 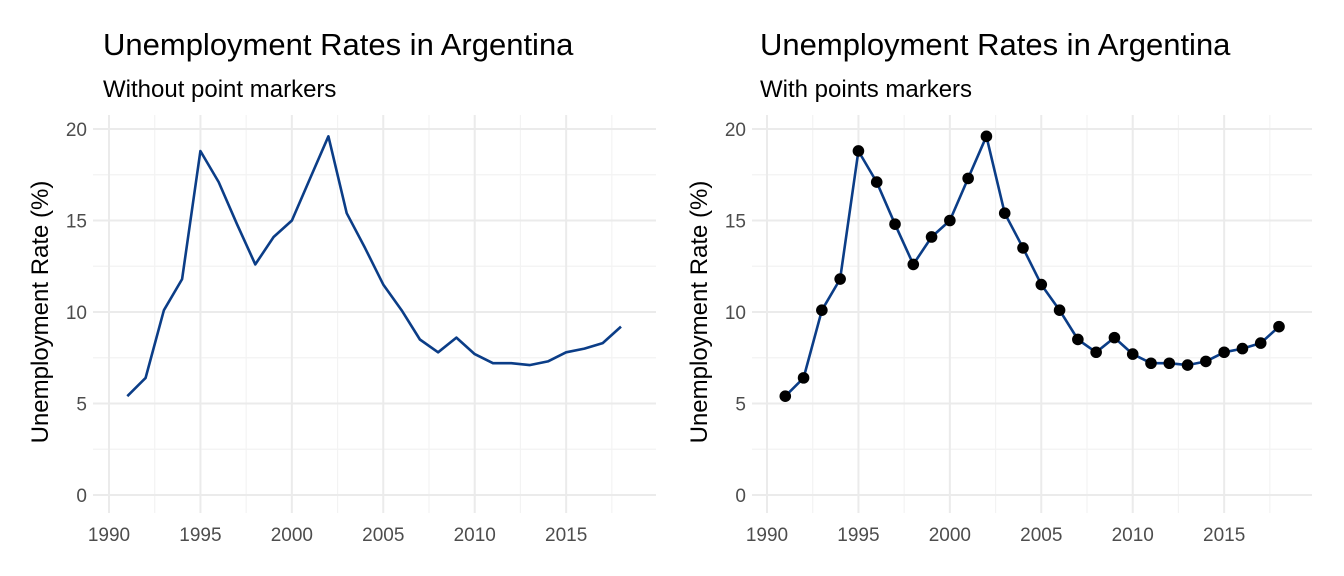 I want to click on chart-subtitle: With points markers, so click(x=866, y=89).